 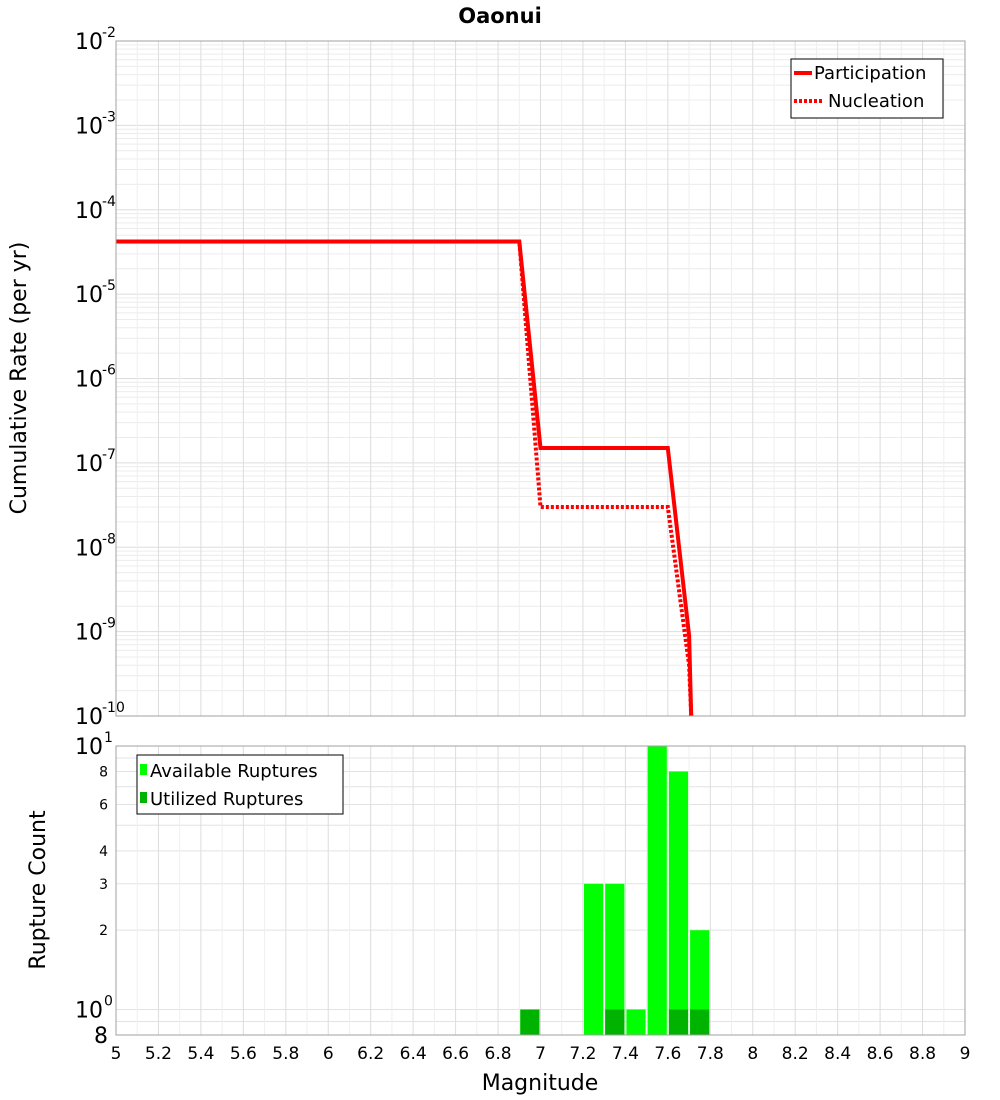 I want to click on legend-participation-label: Participation, so click(x=870, y=73).